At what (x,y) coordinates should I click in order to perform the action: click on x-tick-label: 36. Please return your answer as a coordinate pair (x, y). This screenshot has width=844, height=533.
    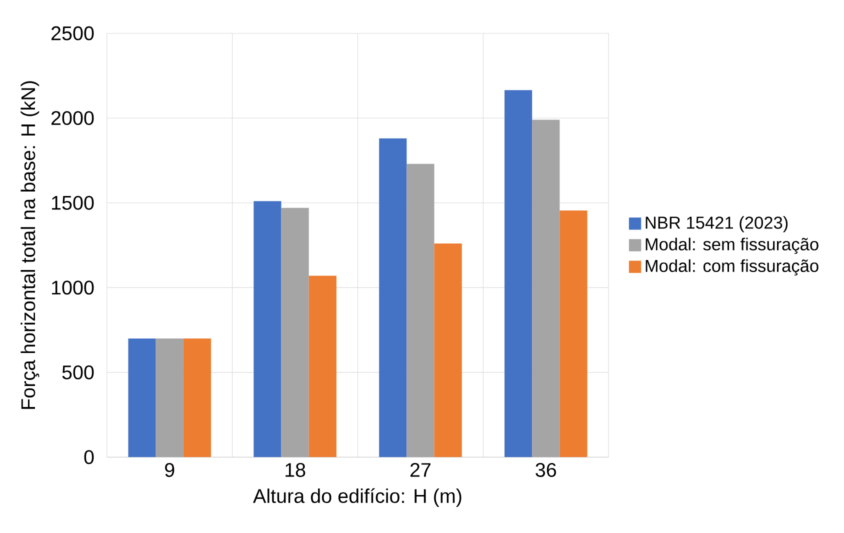
    Looking at the image, I should click on (546, 469).